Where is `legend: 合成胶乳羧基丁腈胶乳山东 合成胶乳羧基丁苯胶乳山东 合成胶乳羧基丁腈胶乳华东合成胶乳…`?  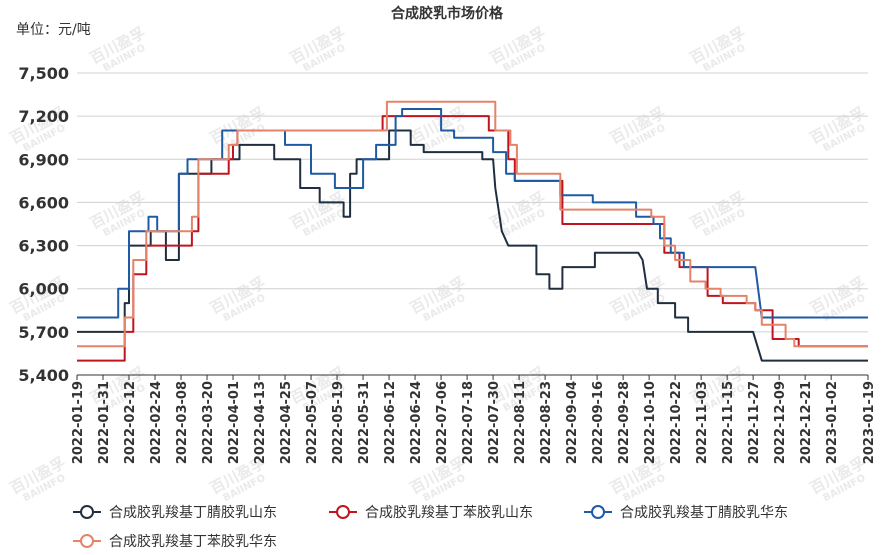
legend: 合成胶乳羧基丁腈胶乳山东 合成胶乳羧基丁苯胶乳山东 合成胶乳羧基丁腈胶乳华东合成胶乳… is located at coordinates (430, 527).